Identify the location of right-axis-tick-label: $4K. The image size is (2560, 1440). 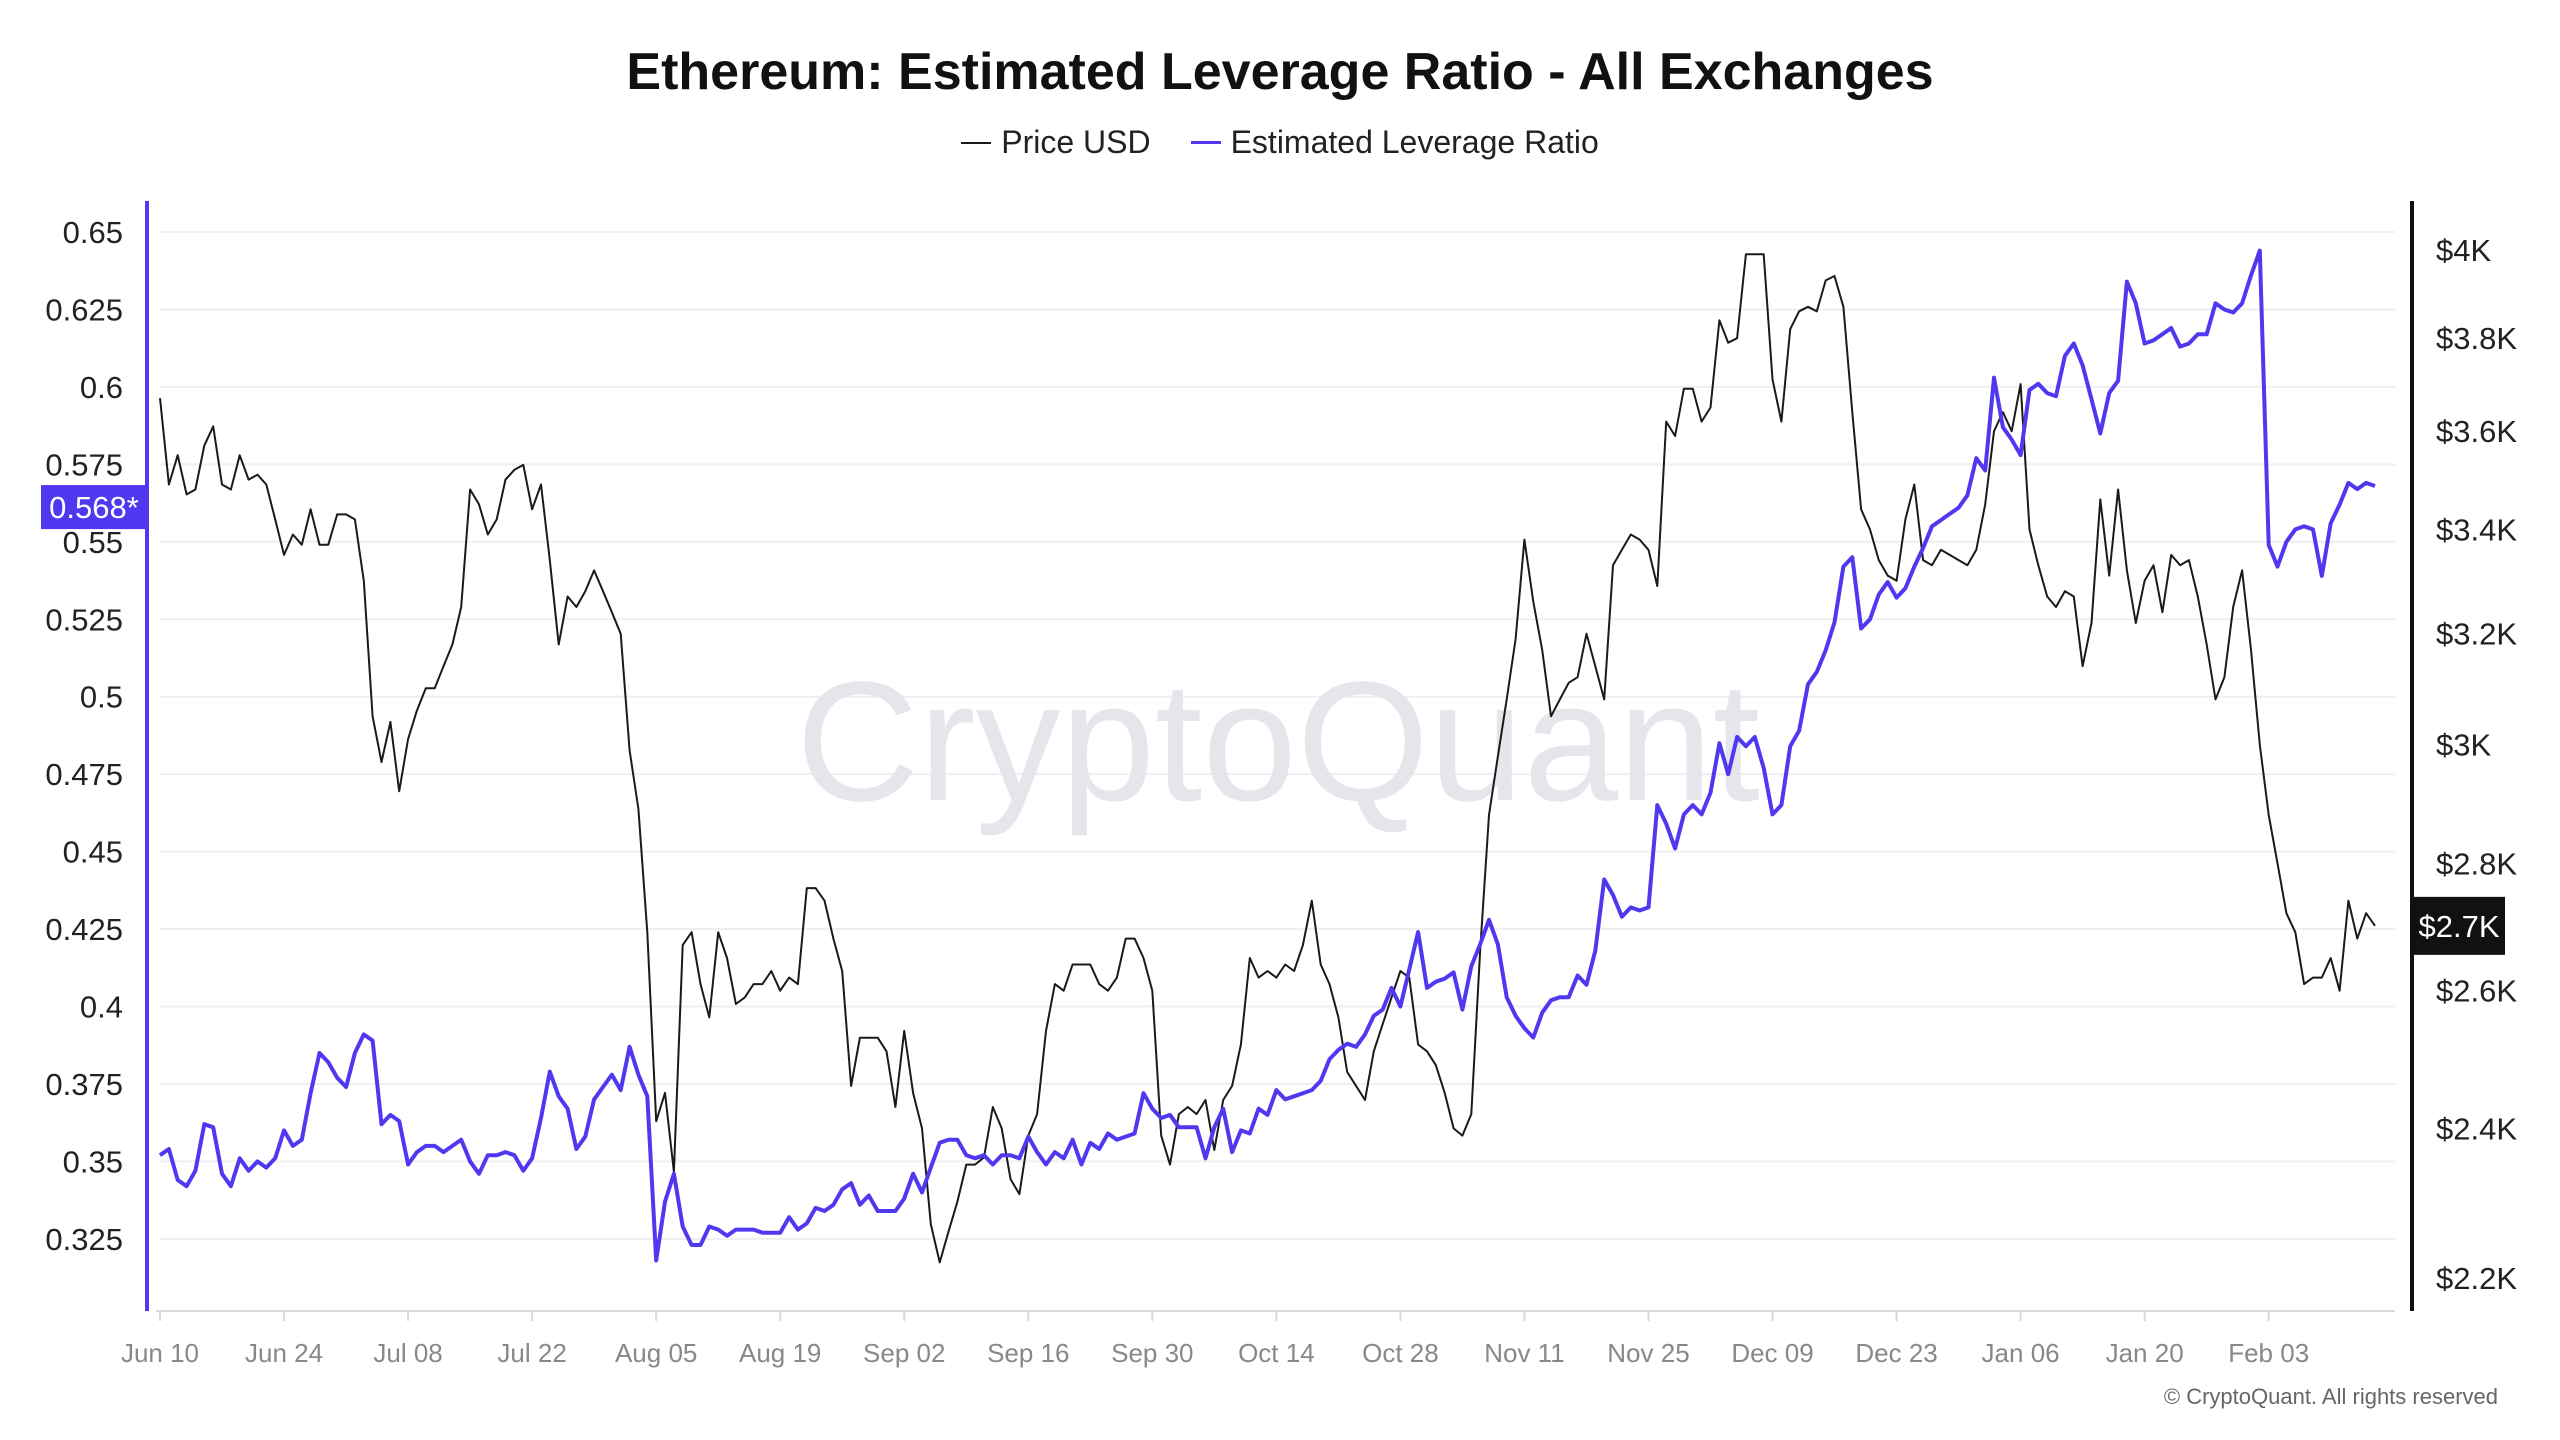
(2463, 250).